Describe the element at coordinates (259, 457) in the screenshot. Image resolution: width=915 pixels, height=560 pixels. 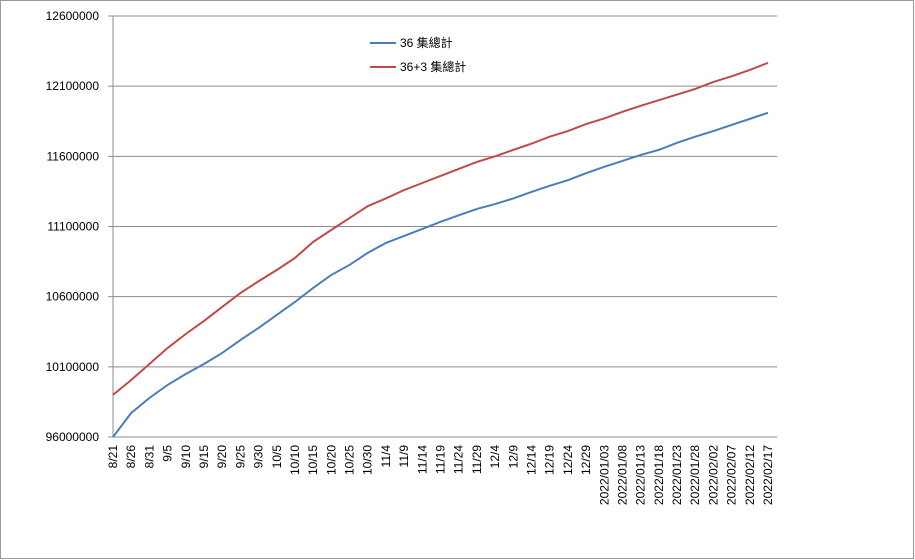
I see `x-tick-label: 9/30` at that location.